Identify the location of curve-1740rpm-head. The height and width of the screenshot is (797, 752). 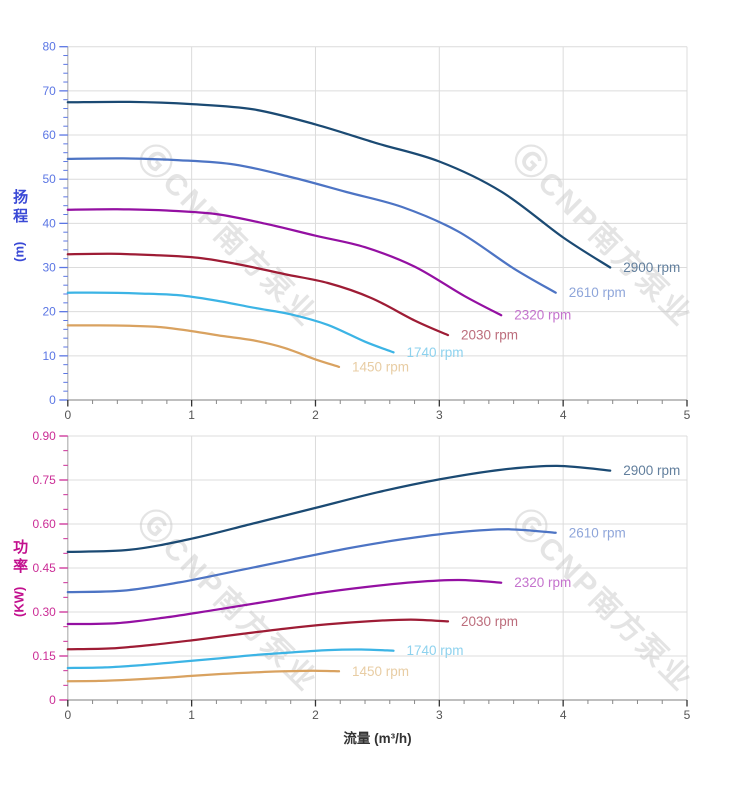
(230, 322).